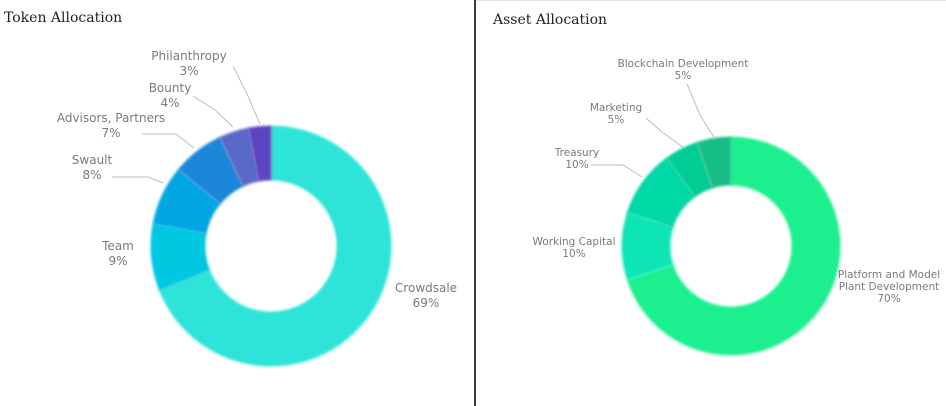 The height and width of the screenshot is (406, 946). I want to click on asset-slice-blockchain-development, so click(714, 162).